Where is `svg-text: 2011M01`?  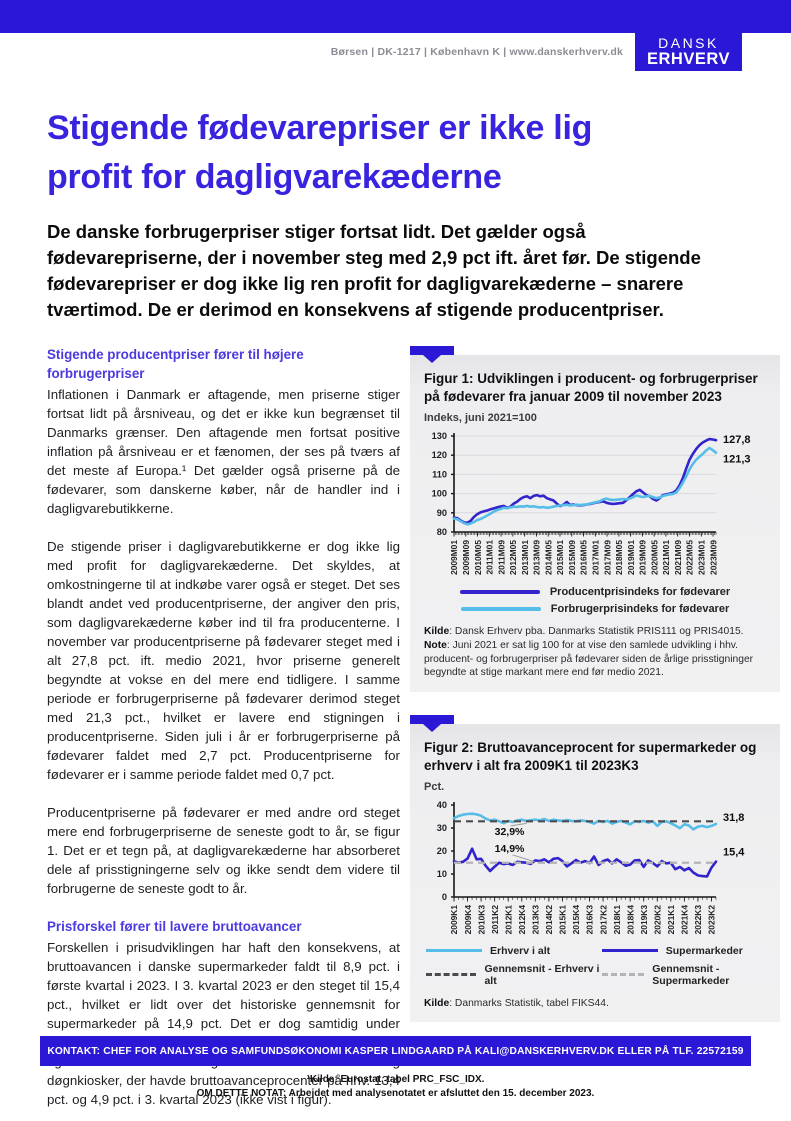 svg-text: 2011M01 is located at coordinates (490, 557).